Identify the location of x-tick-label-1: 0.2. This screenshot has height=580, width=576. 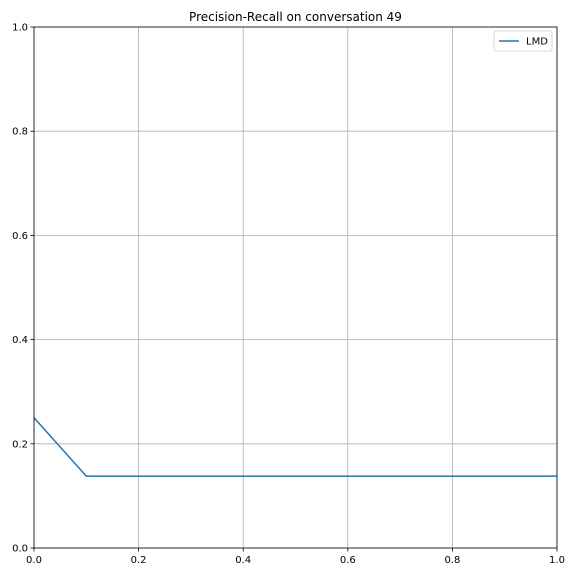
(139, 560).